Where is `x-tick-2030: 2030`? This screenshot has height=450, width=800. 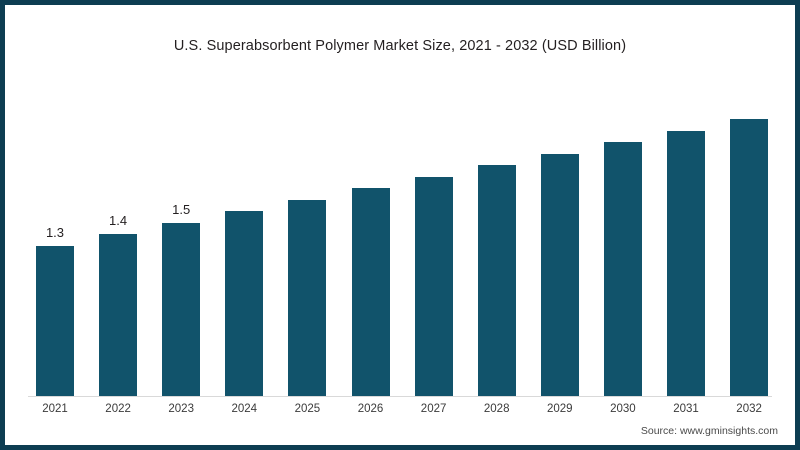
x-tick-2030: 2030 is located at coordinates (623, 409).